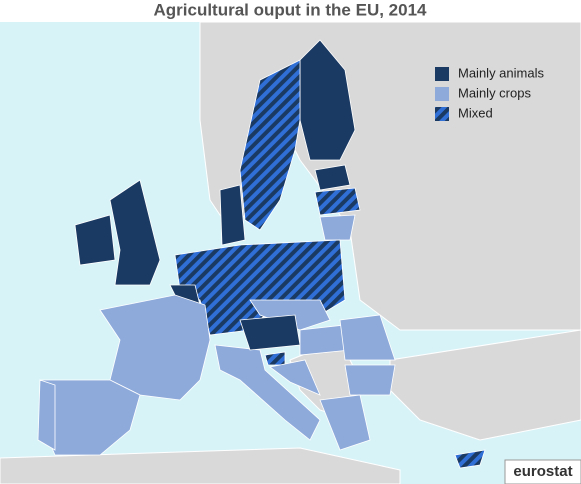 This screenshot has height=484, width=581. I want to click on legend-label: Mainly animals, so click(501, 72).